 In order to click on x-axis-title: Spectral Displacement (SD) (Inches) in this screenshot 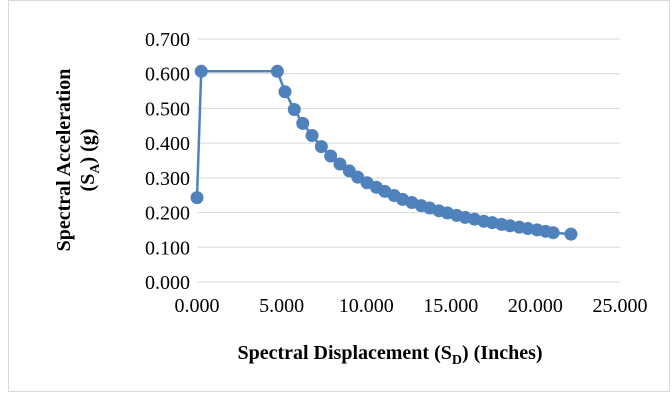, I will do `click(389, 355)`.